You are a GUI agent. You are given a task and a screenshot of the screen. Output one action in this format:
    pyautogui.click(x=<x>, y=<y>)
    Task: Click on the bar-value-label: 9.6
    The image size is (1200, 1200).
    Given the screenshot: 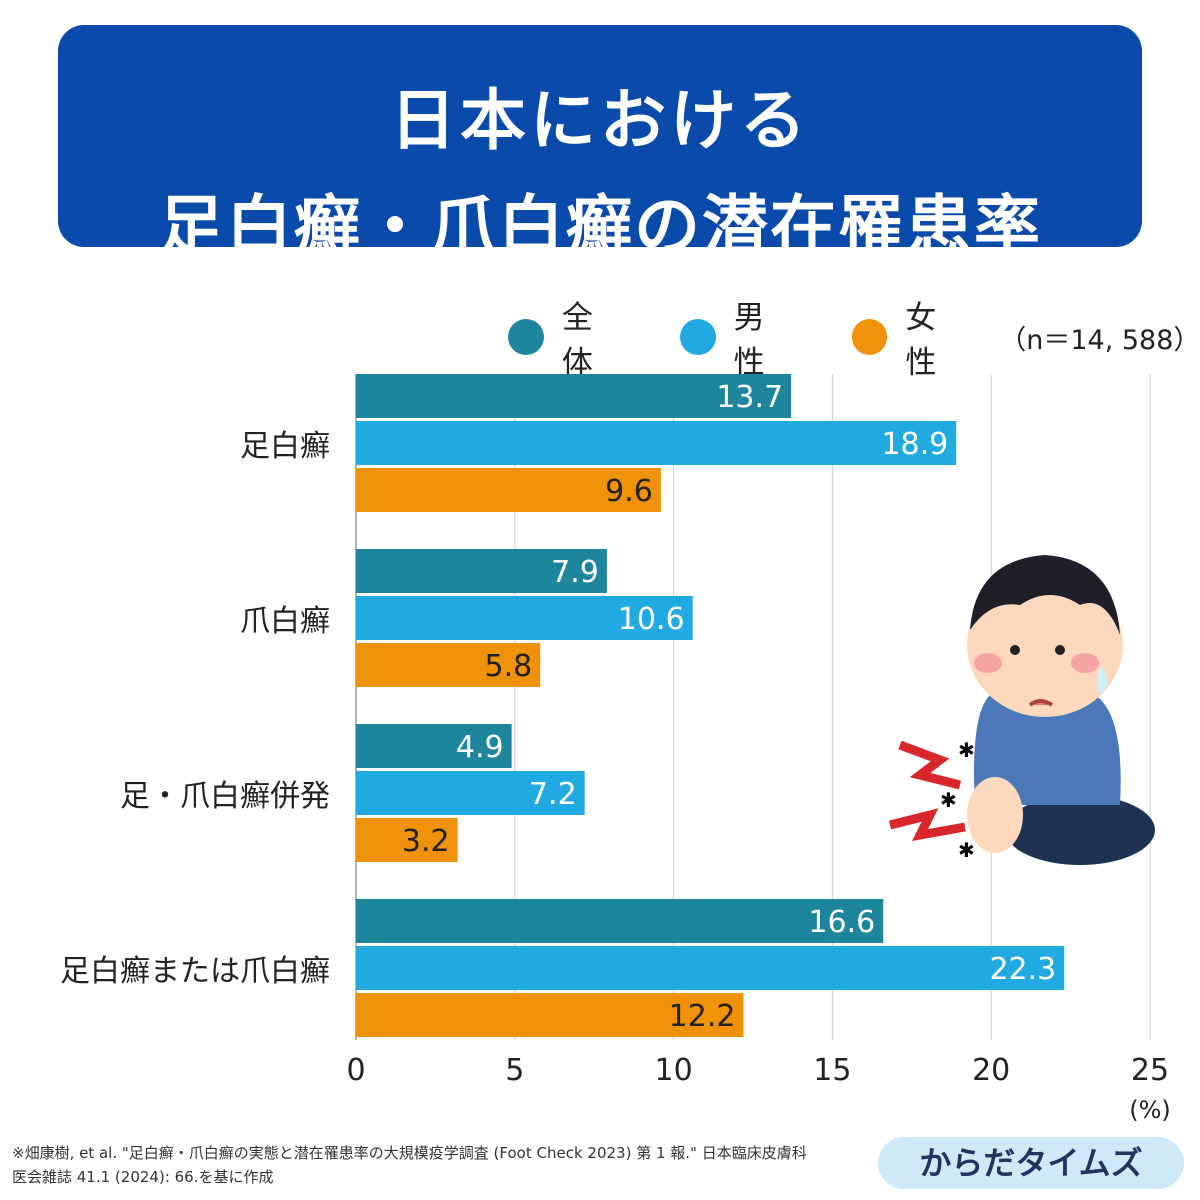 What is the action you would take?
    pyautogui.click(x=629, y=491)
    